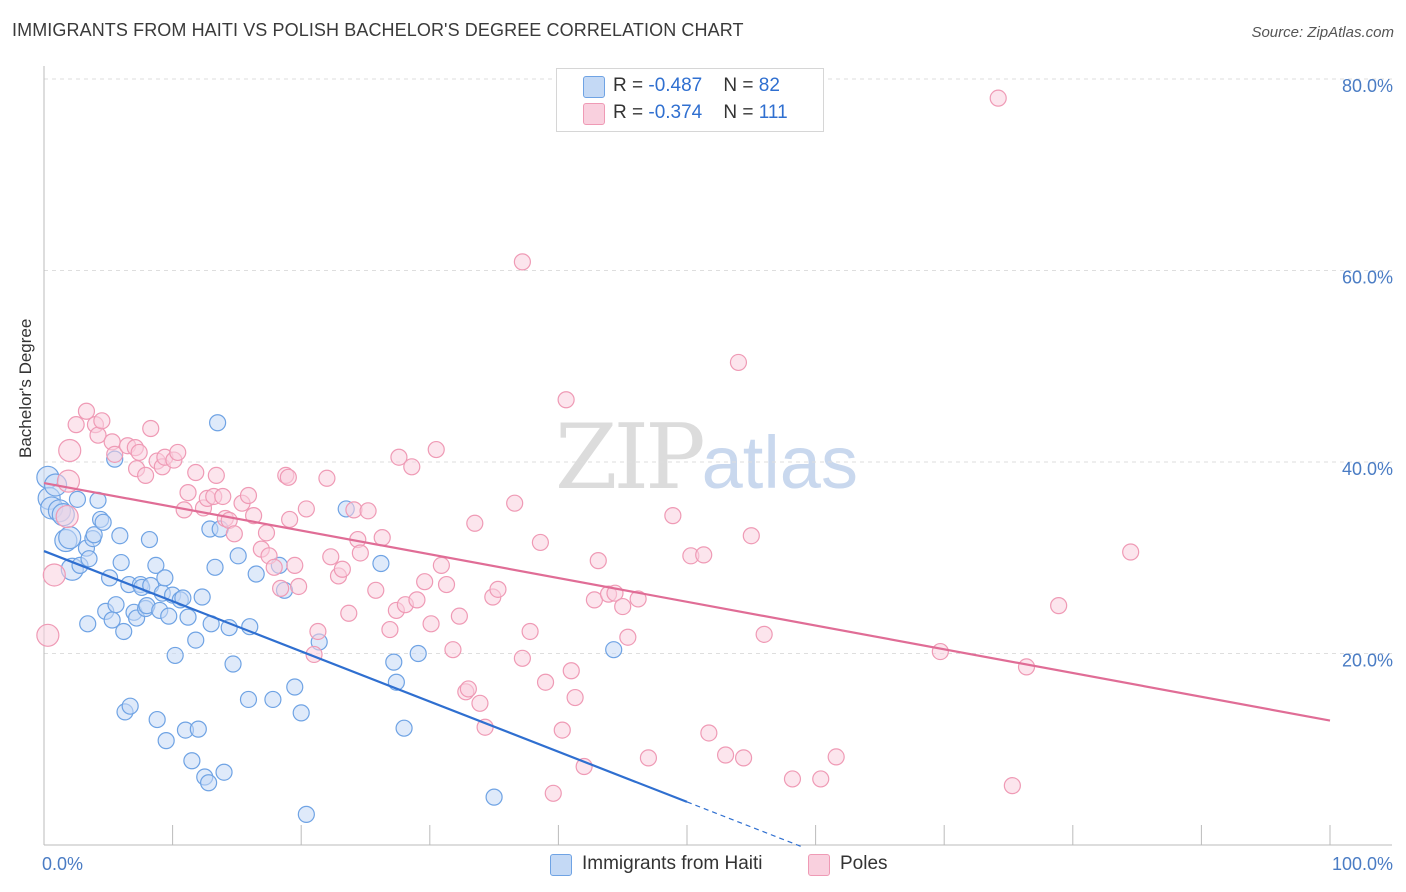 Image resolution: width=1406 pixels, height=892 pixels. What do you see at coordinates (631, 112) in the screenshot?
I see `legend-r-label: R =` at bounding box center [631, 112].